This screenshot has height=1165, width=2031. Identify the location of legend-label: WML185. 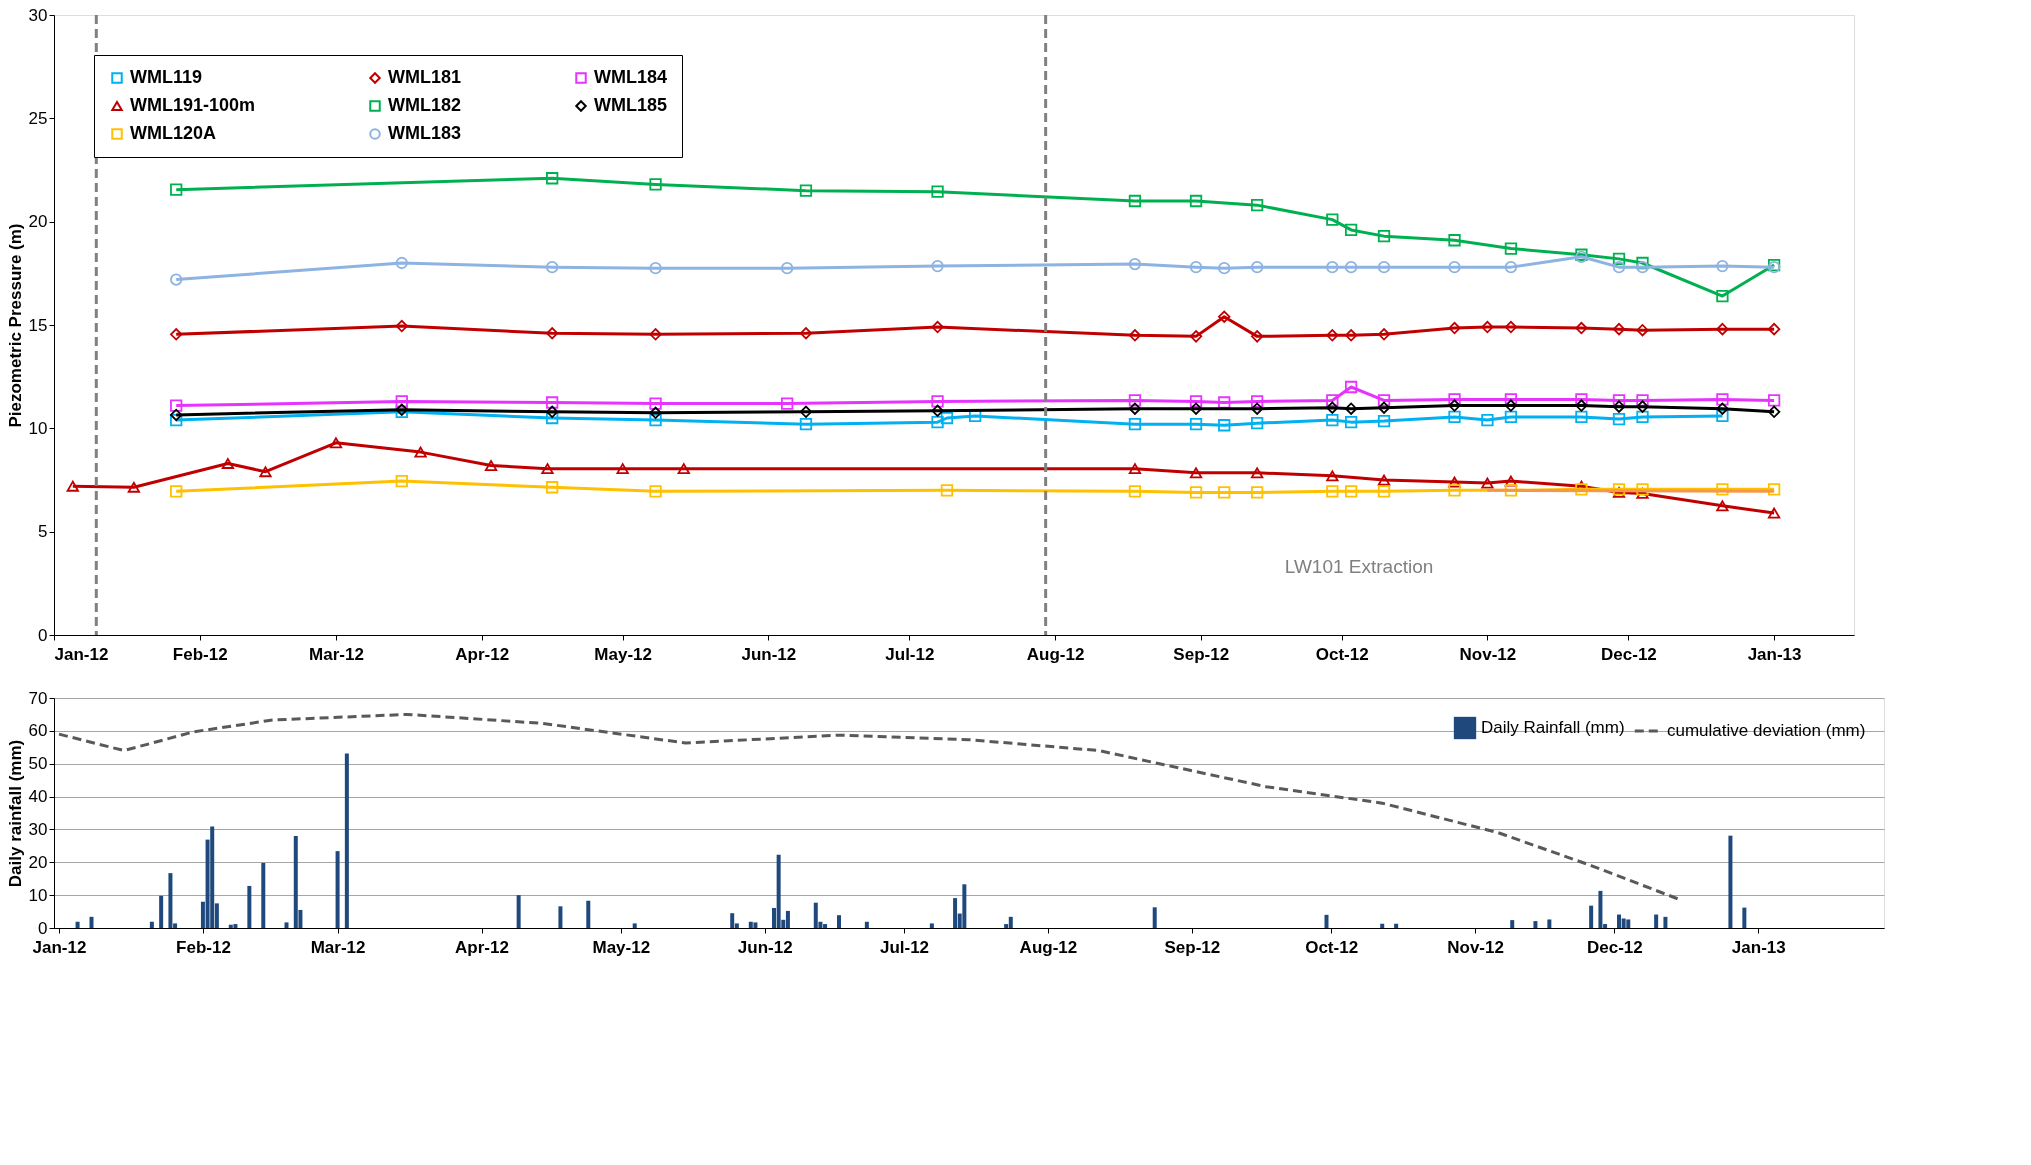
(631, 105).